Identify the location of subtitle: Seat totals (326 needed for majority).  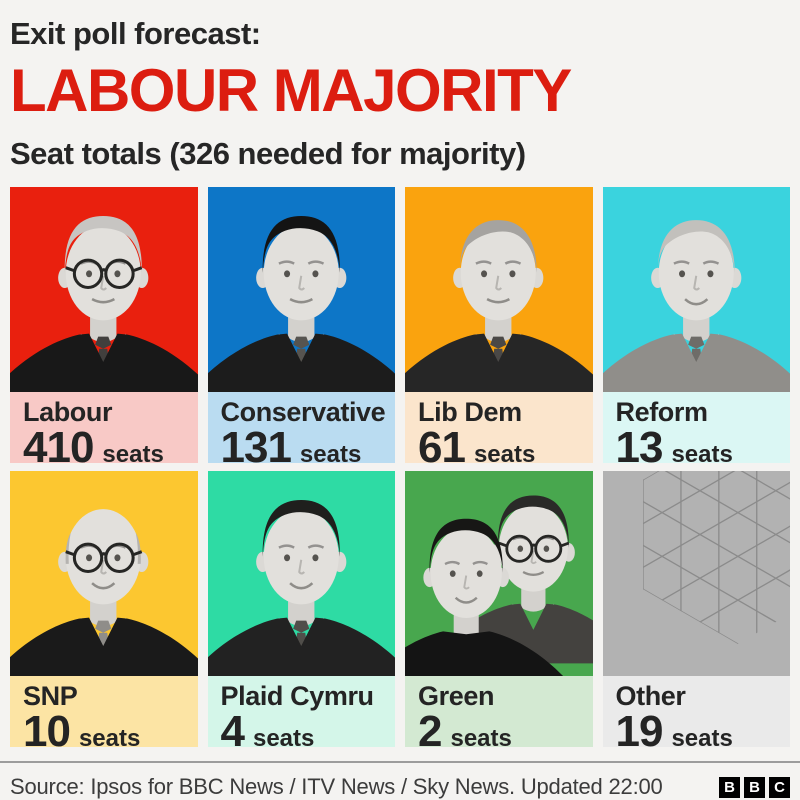
(268, 154).